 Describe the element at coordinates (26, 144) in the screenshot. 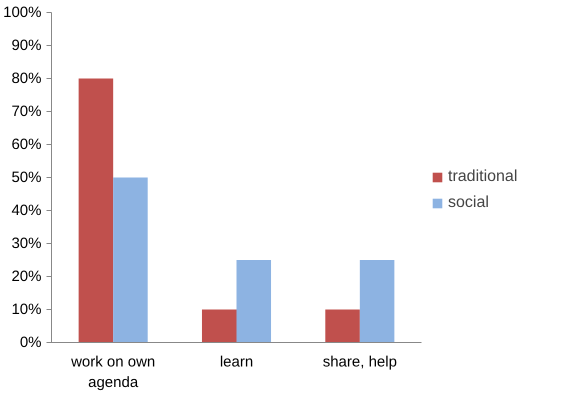

I see `y-tick-label: 60%` at that location.